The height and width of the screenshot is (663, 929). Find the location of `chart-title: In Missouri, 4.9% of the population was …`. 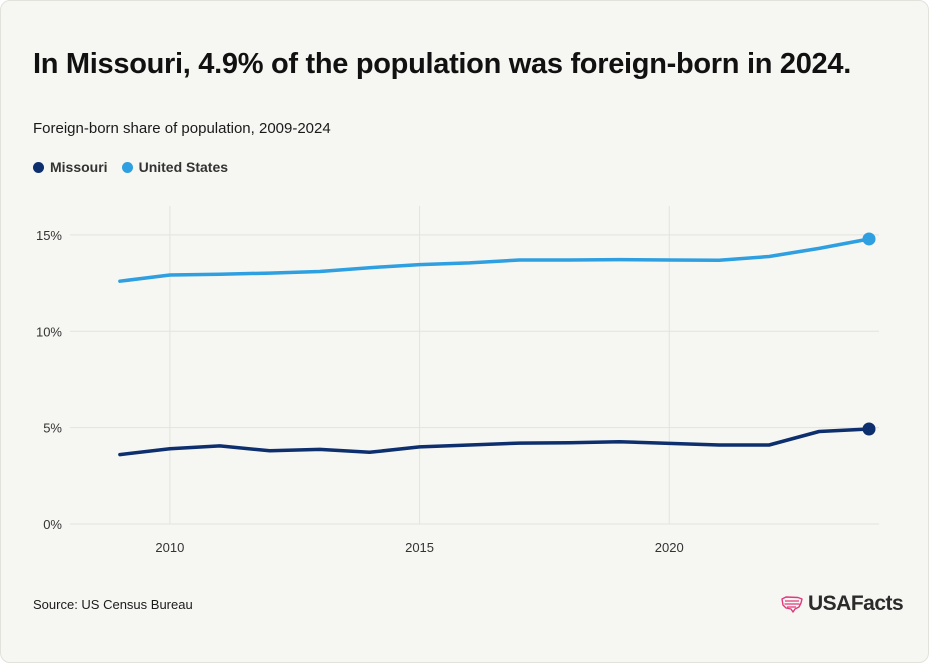

chart-title: In Missouri, 4.9% of the population was … is located at coordinates (442, 64).